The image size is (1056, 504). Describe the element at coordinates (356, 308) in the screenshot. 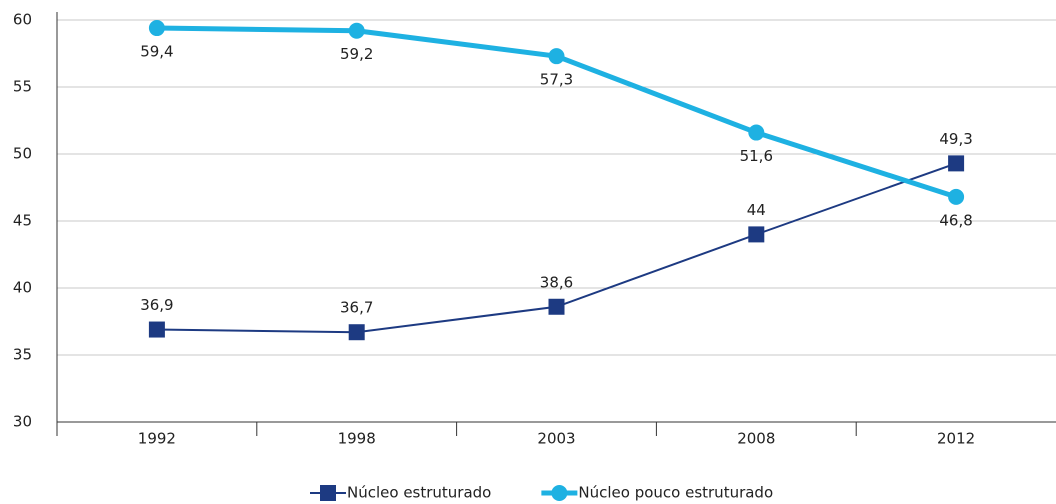

I see `data-label: 36,7` at that location.